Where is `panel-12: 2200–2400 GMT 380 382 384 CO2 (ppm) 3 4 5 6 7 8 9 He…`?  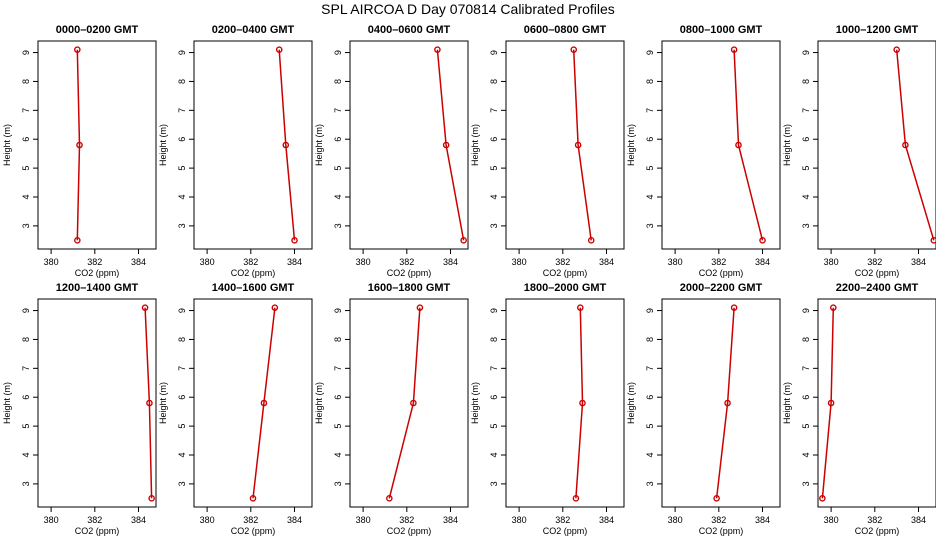 panel-12: 2200–2400 GMT 380 382 384 CO2 (ppm) 3 4 5 6 7 8 9 He… is located at coordinates (859, 409).